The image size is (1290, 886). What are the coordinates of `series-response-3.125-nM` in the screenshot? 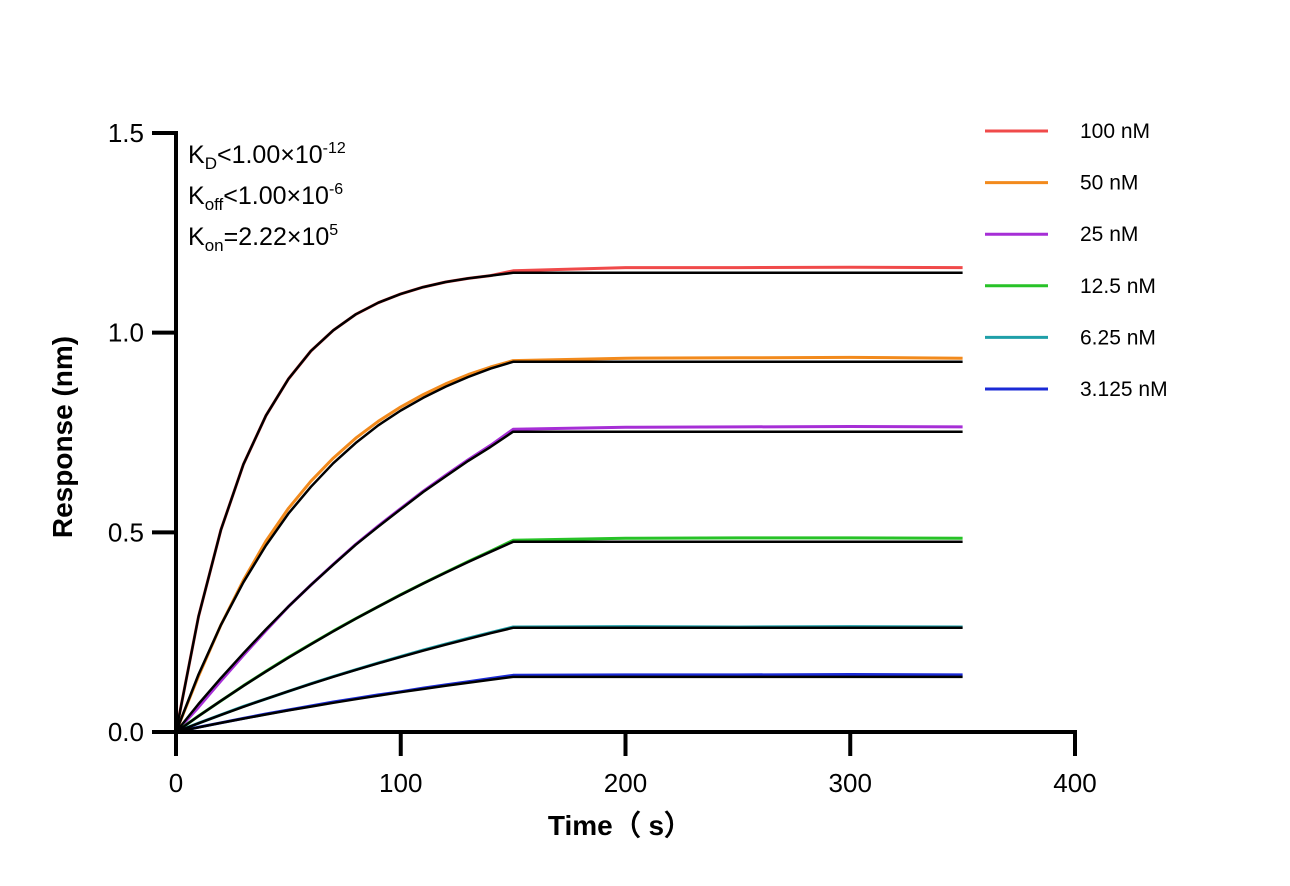 It's located at (569, 703).